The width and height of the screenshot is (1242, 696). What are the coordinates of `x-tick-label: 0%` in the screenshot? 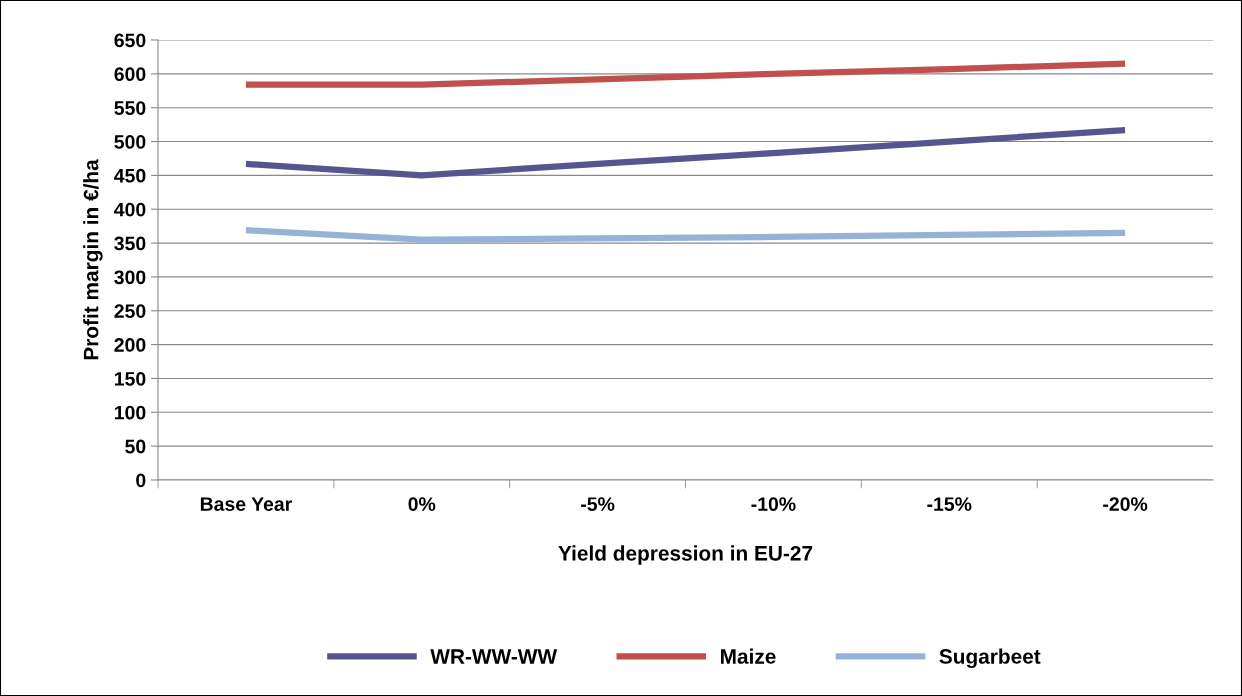 It's located at (422, 504).